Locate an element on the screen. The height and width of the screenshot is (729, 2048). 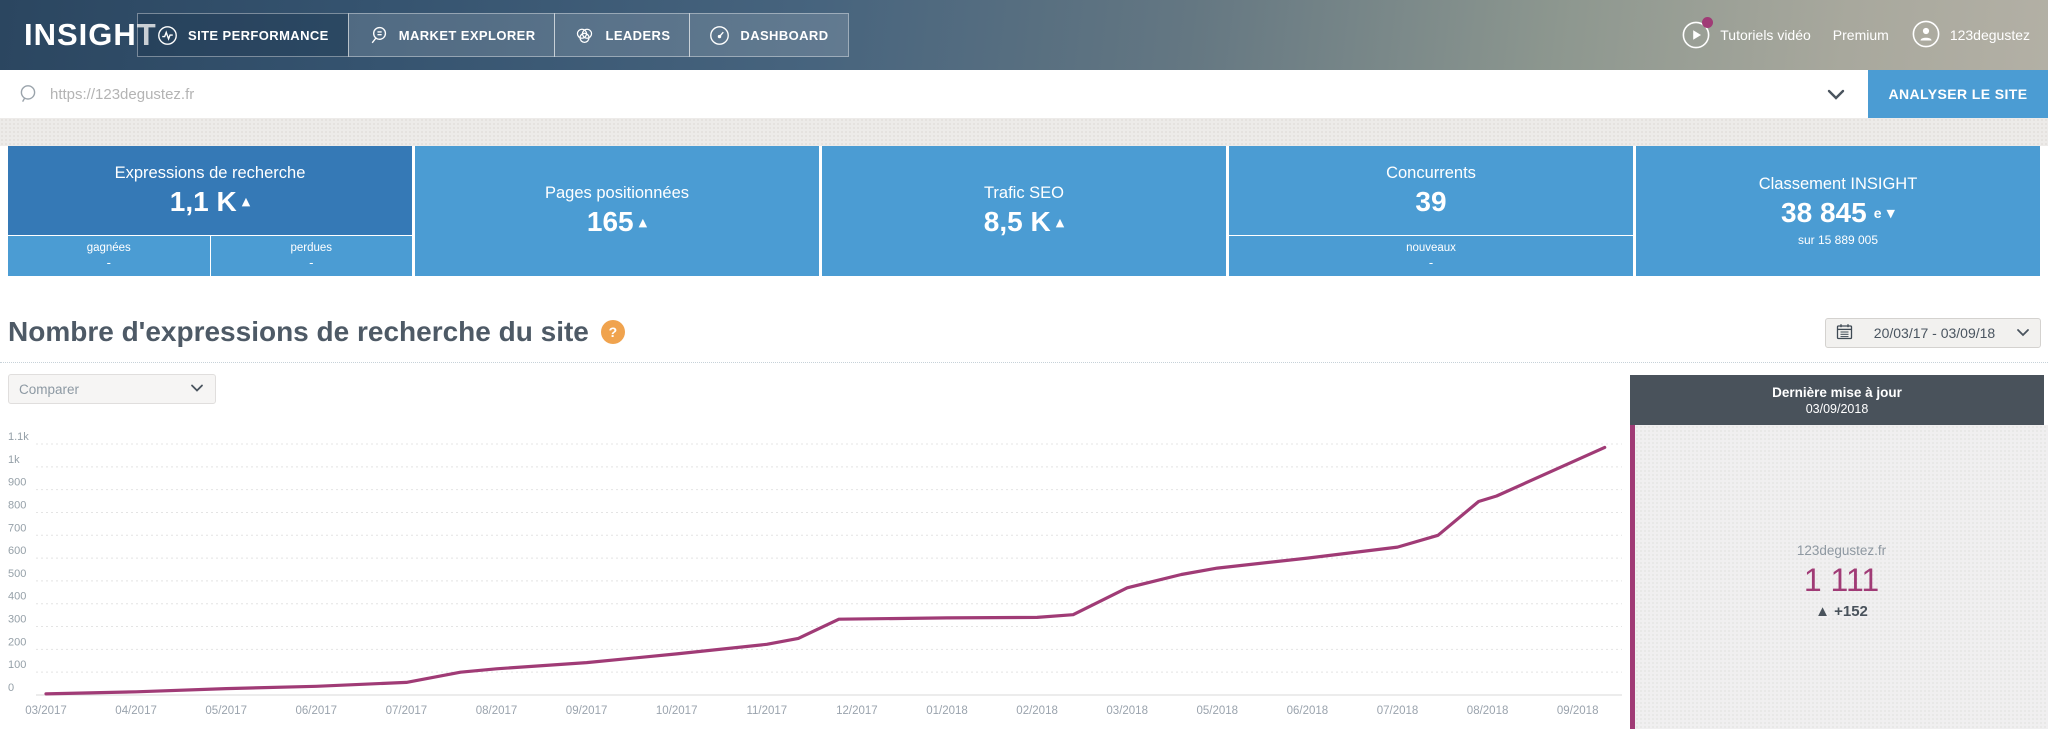
x-axis-tick: 05/2018 is located at coordinates (1218, 711).